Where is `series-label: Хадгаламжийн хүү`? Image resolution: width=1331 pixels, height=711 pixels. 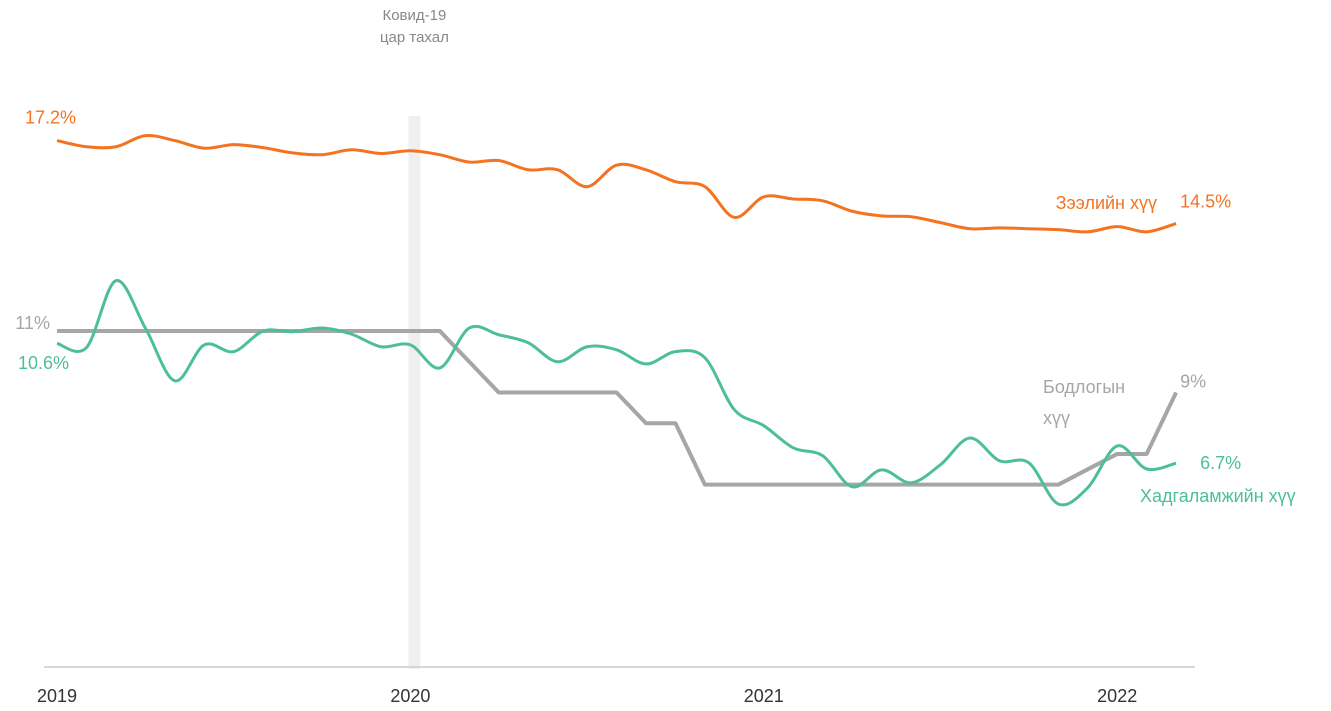
series-label: Хадгаламжийн хүү is located at coordinates (1218, 496).